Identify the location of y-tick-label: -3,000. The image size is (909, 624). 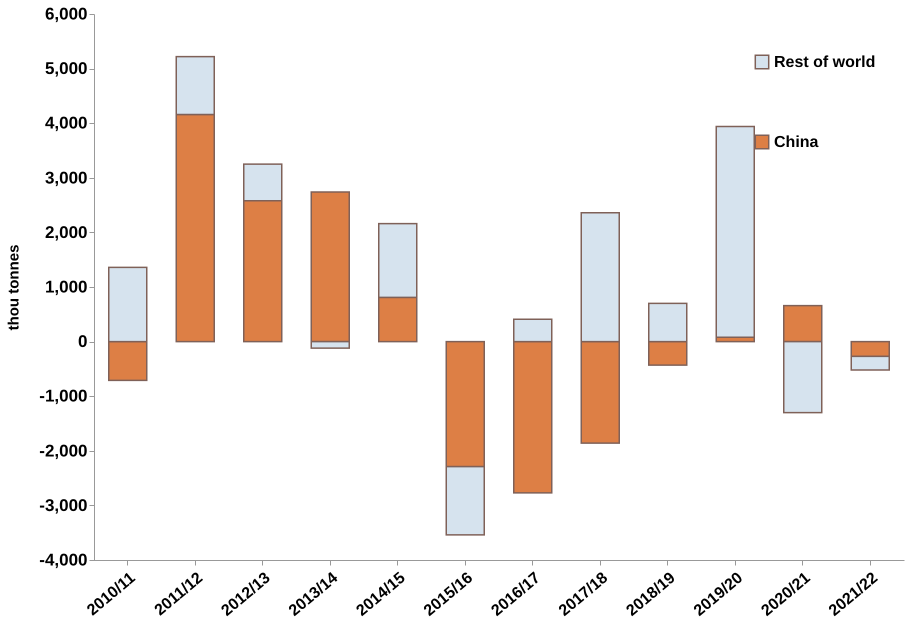
(63, 505).